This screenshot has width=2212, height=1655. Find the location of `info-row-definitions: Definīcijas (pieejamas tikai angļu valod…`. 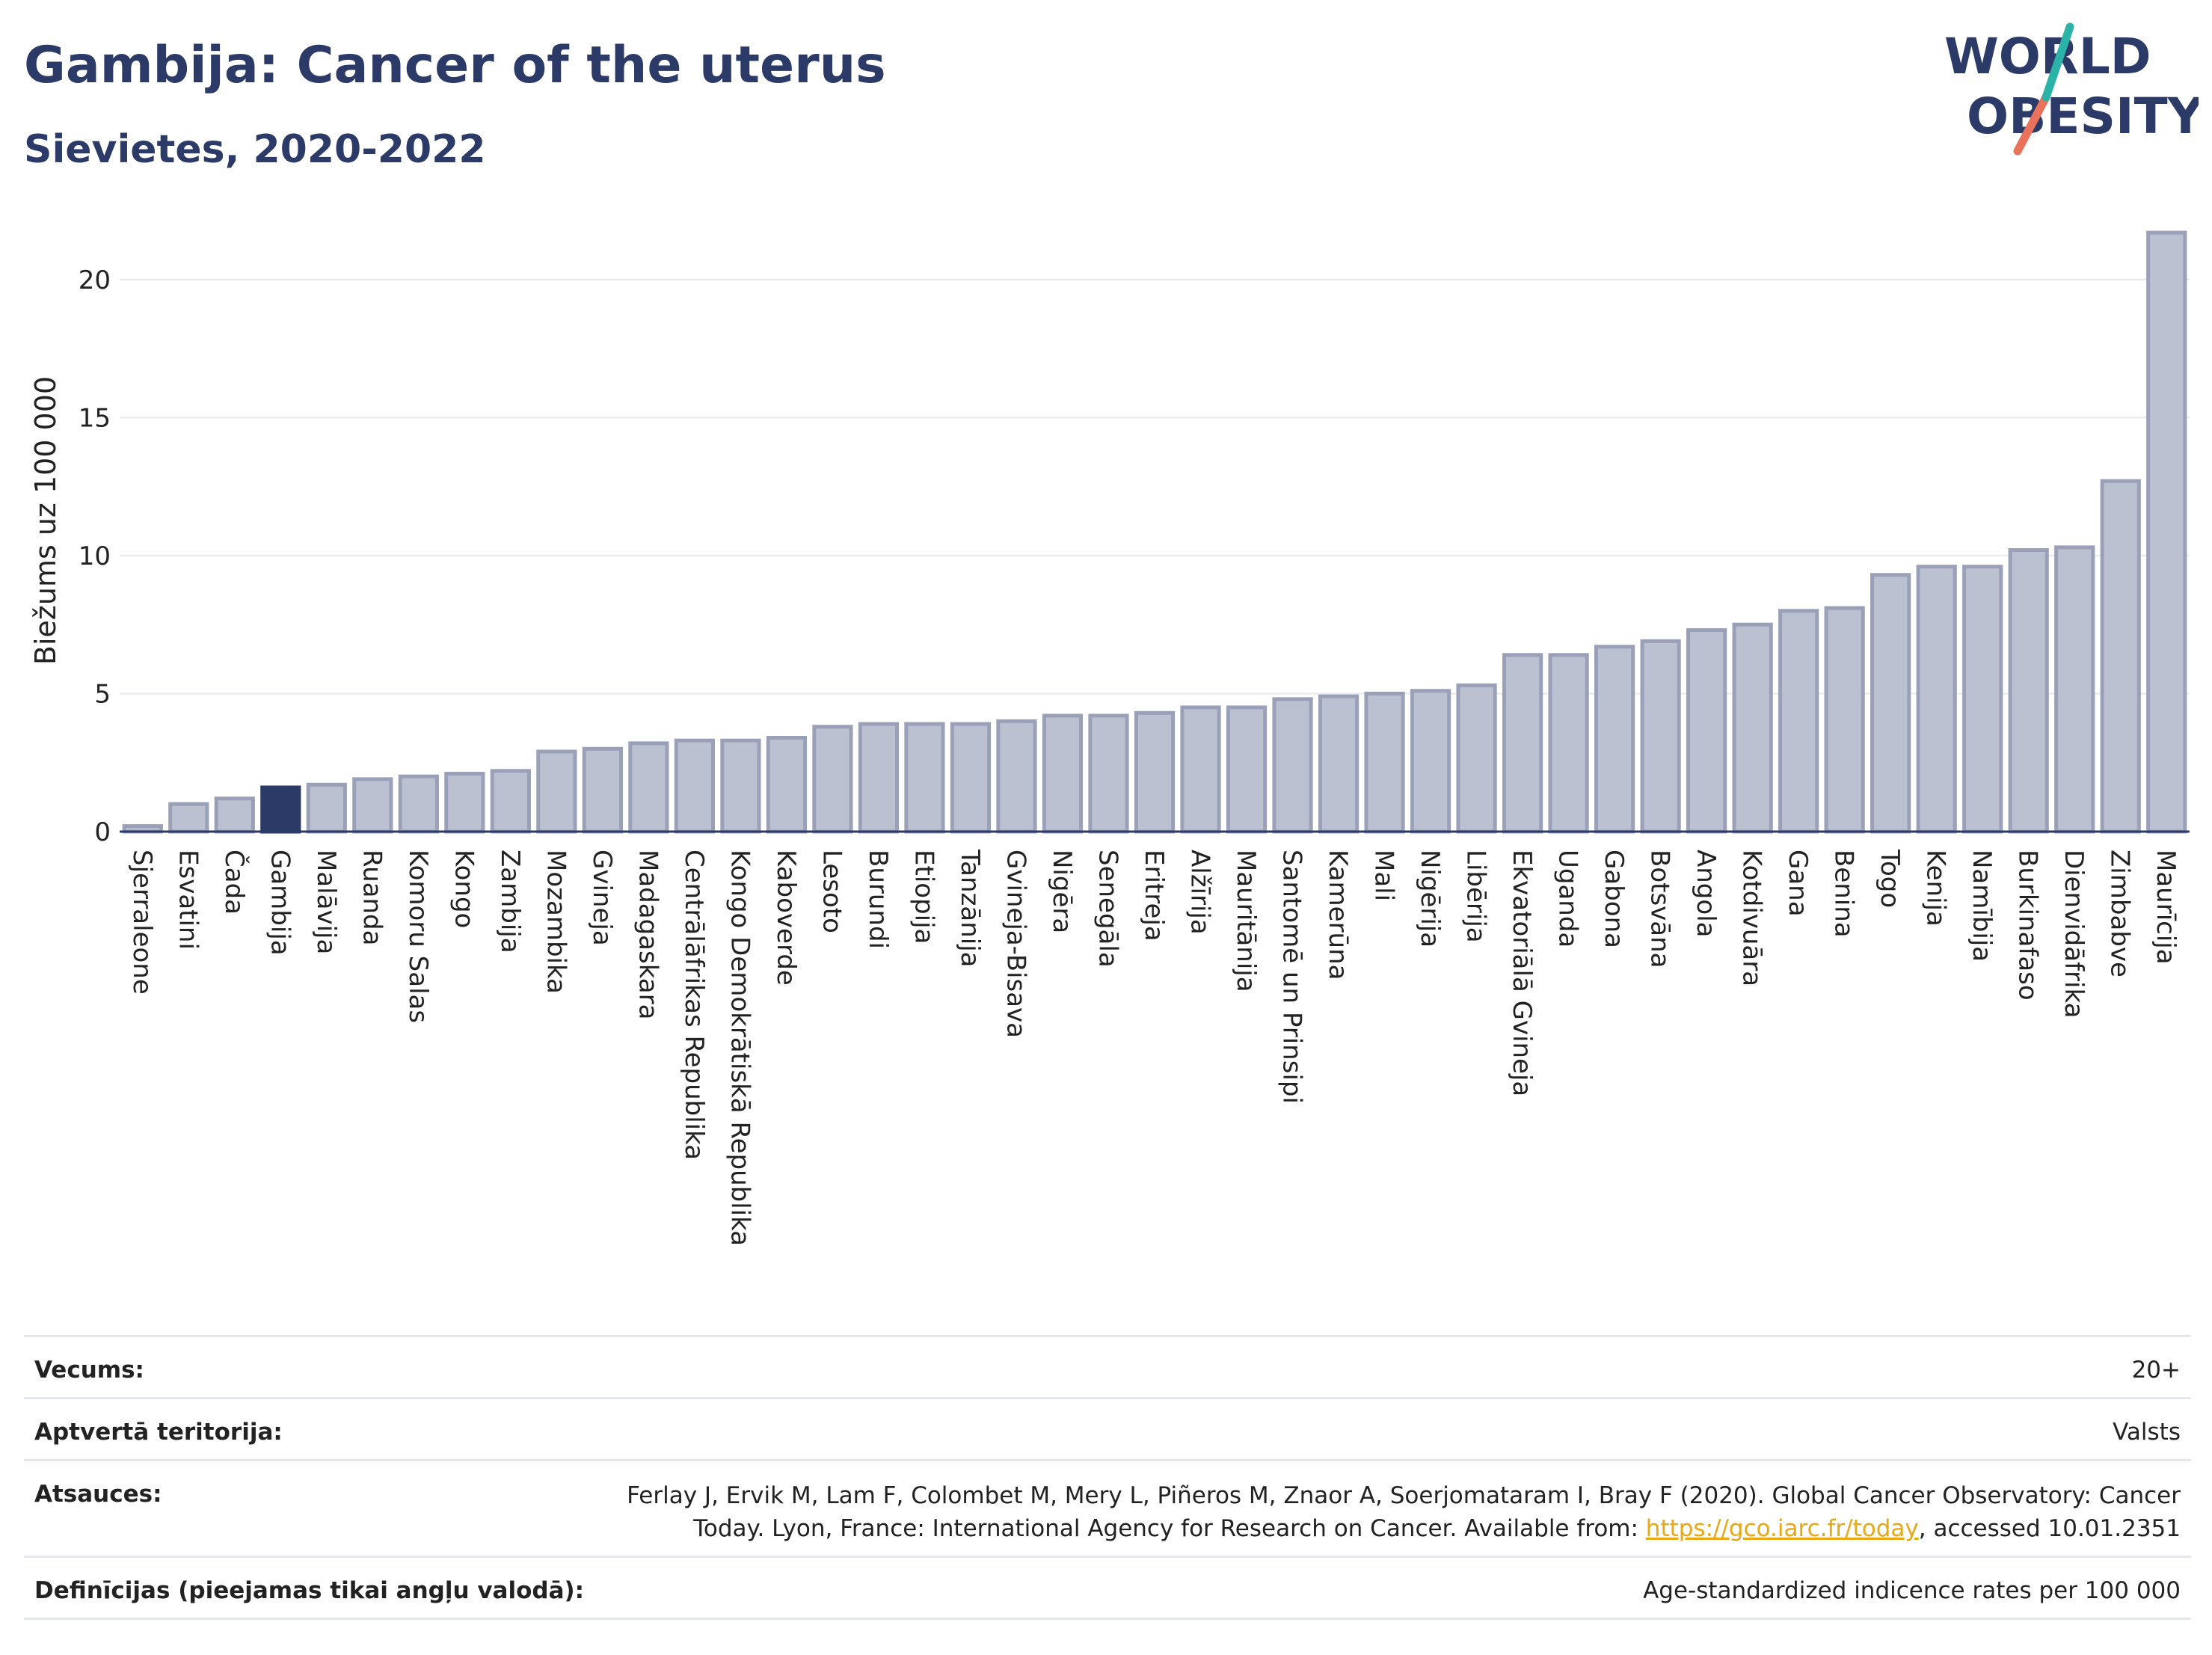

info-row-definitions: Definīcijas (pieejamas tikai angļu valod… is located at coordinates (1107, 1588).